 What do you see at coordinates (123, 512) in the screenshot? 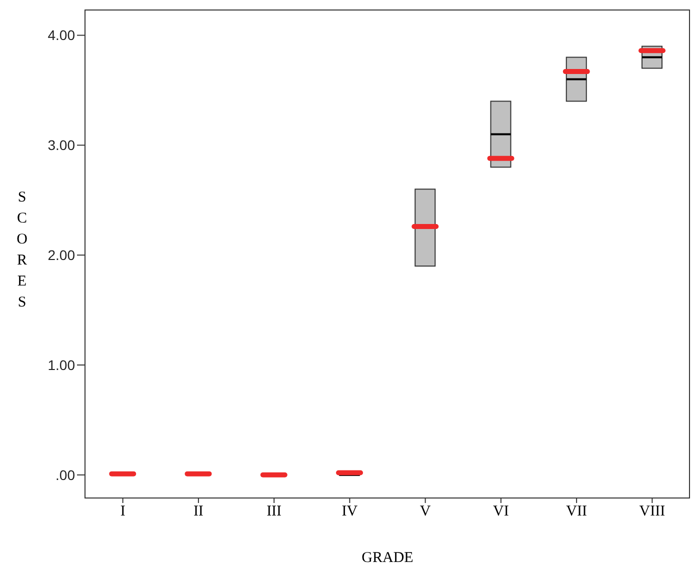
I see `x-tick-label: I` at bounding box center [123, 512].